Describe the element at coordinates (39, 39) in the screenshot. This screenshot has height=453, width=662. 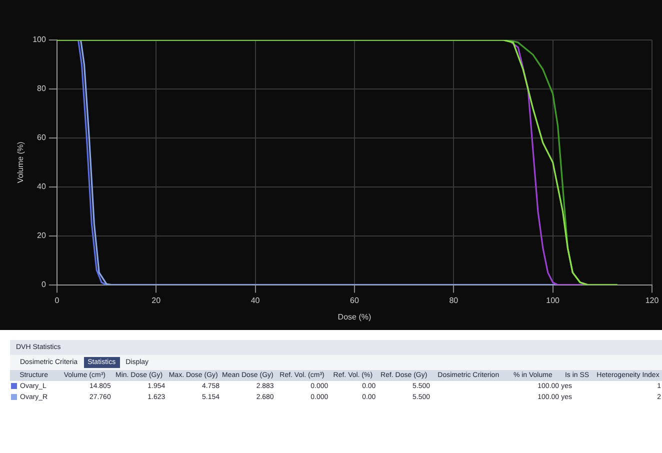
I see `y-tick-label: 100` at that location.